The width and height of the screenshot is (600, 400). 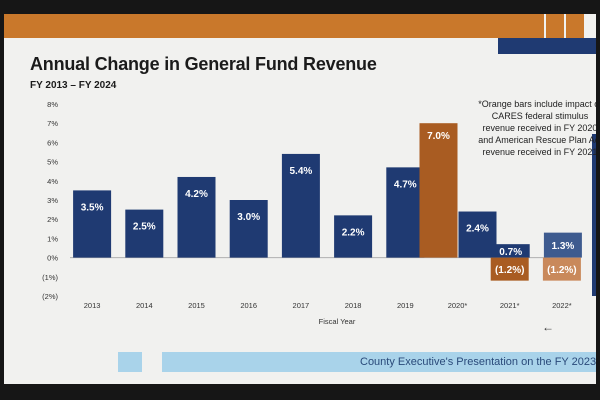 I want to click on bar-fy2018, so click(x=353, y=236).